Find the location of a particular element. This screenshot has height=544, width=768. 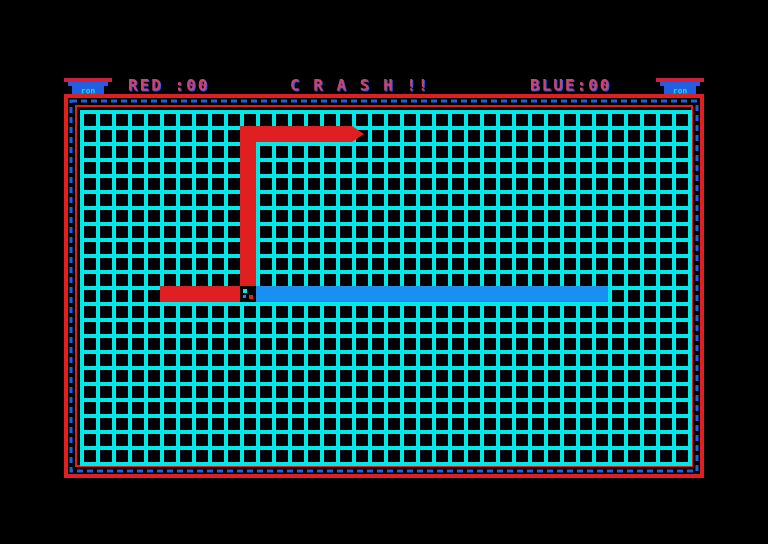

blue-trail is located at coordinates (432, 294).